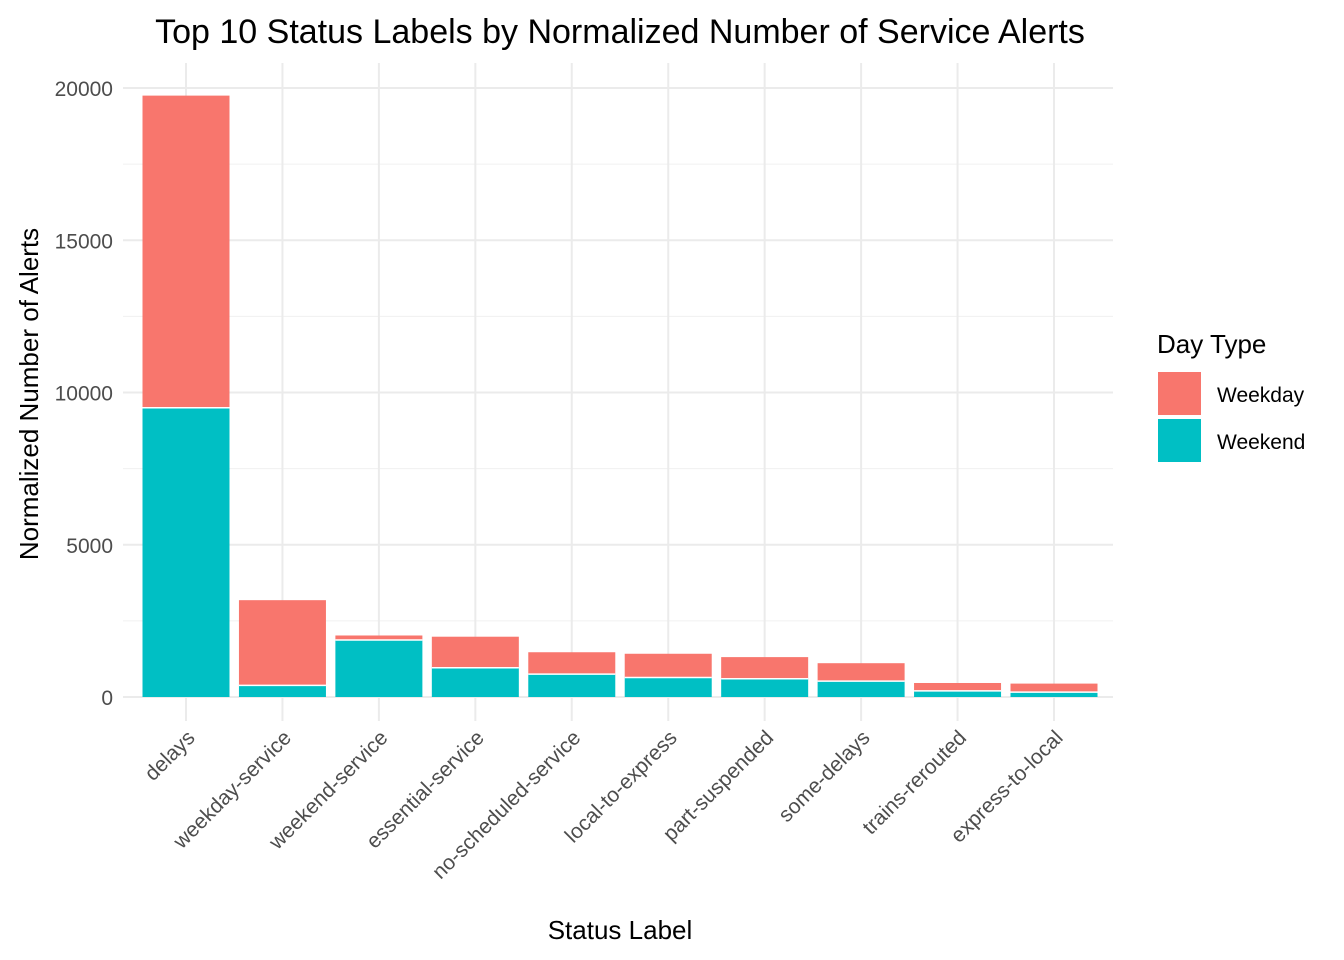  What do you see at coordinates (765, 668) in the screenshot?
I see `bar-weekday-part-suspended` at bounding box center [765, 668].